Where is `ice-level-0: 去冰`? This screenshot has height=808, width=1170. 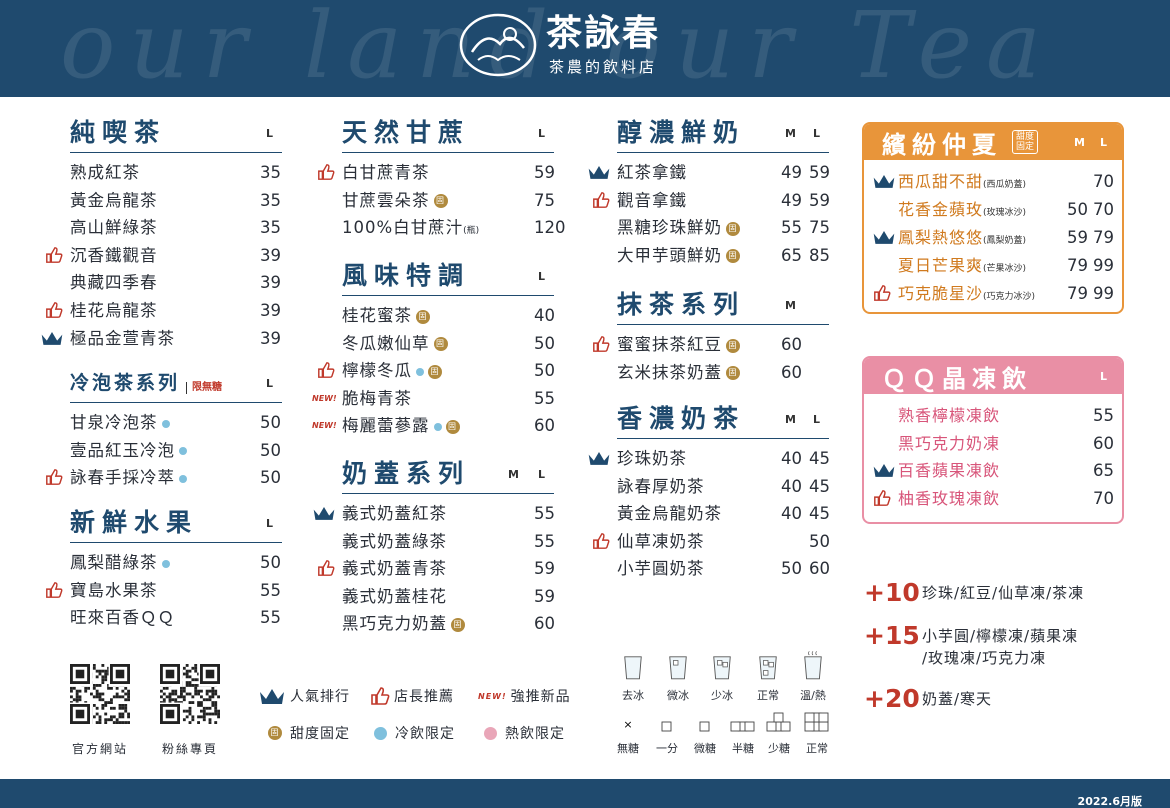 ice-level-0: 去冰 is located at coordinates (633, 676).